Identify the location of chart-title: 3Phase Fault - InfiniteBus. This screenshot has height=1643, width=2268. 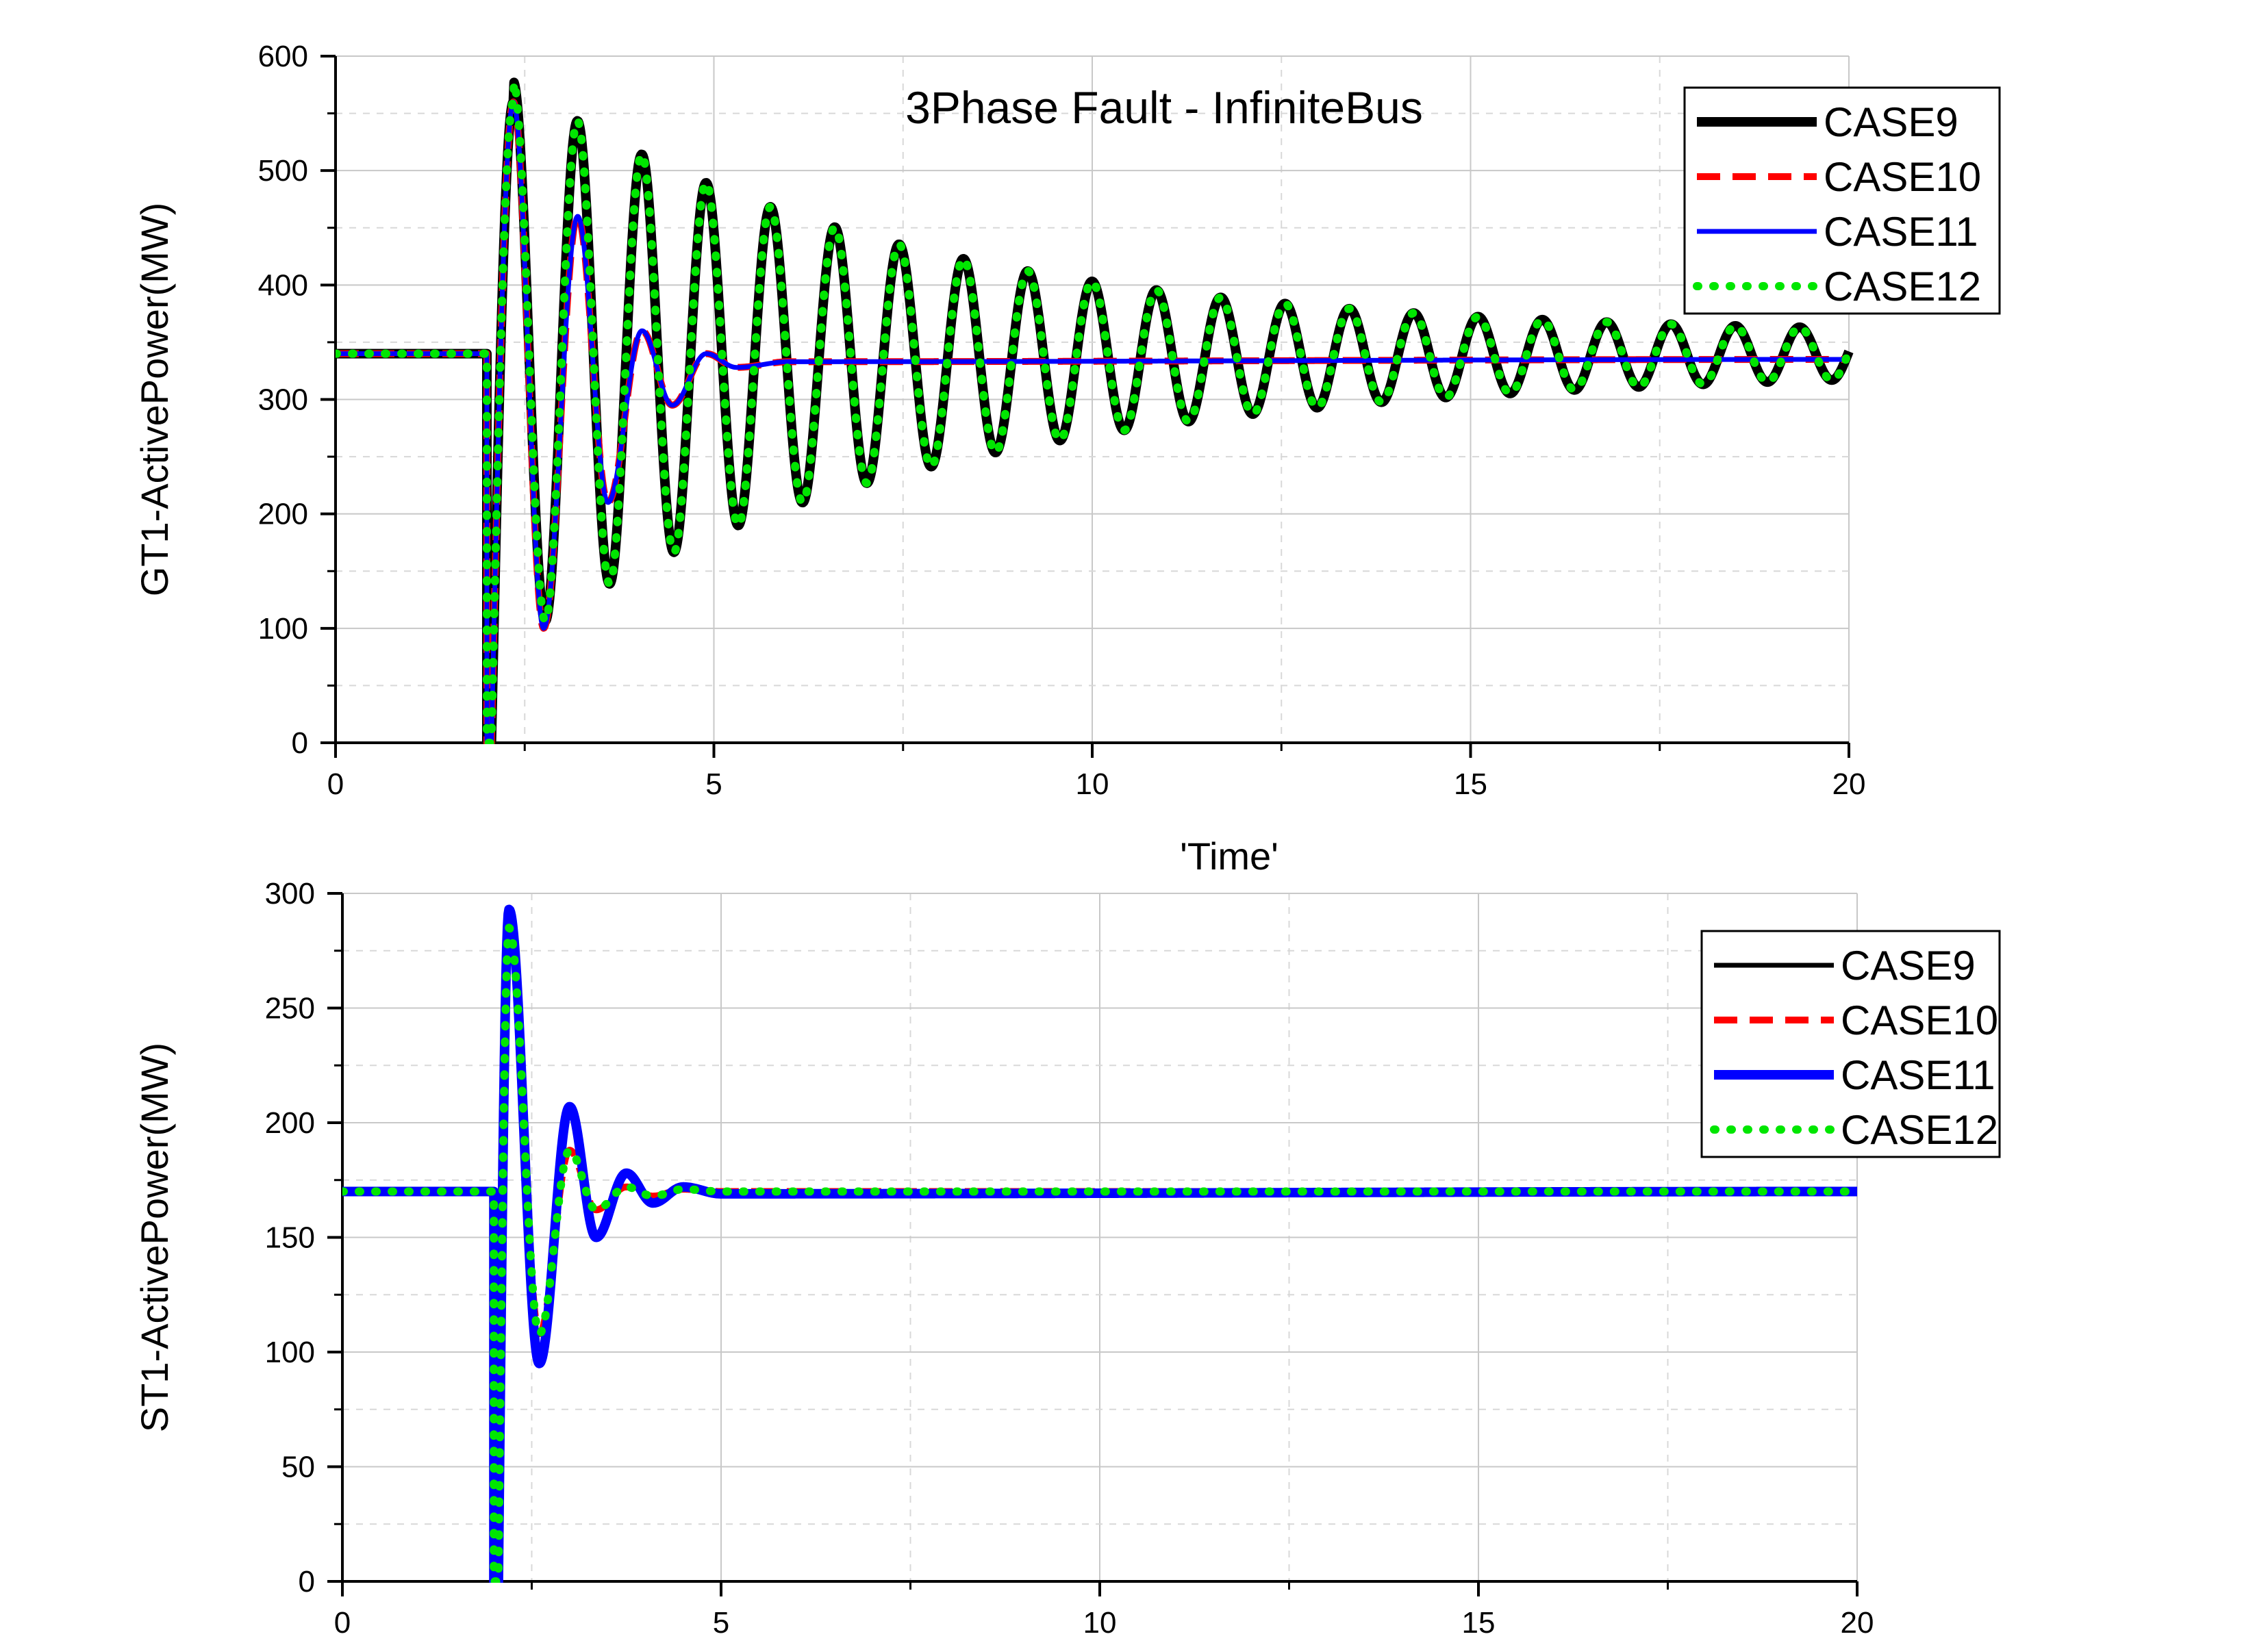
(1164, 107).